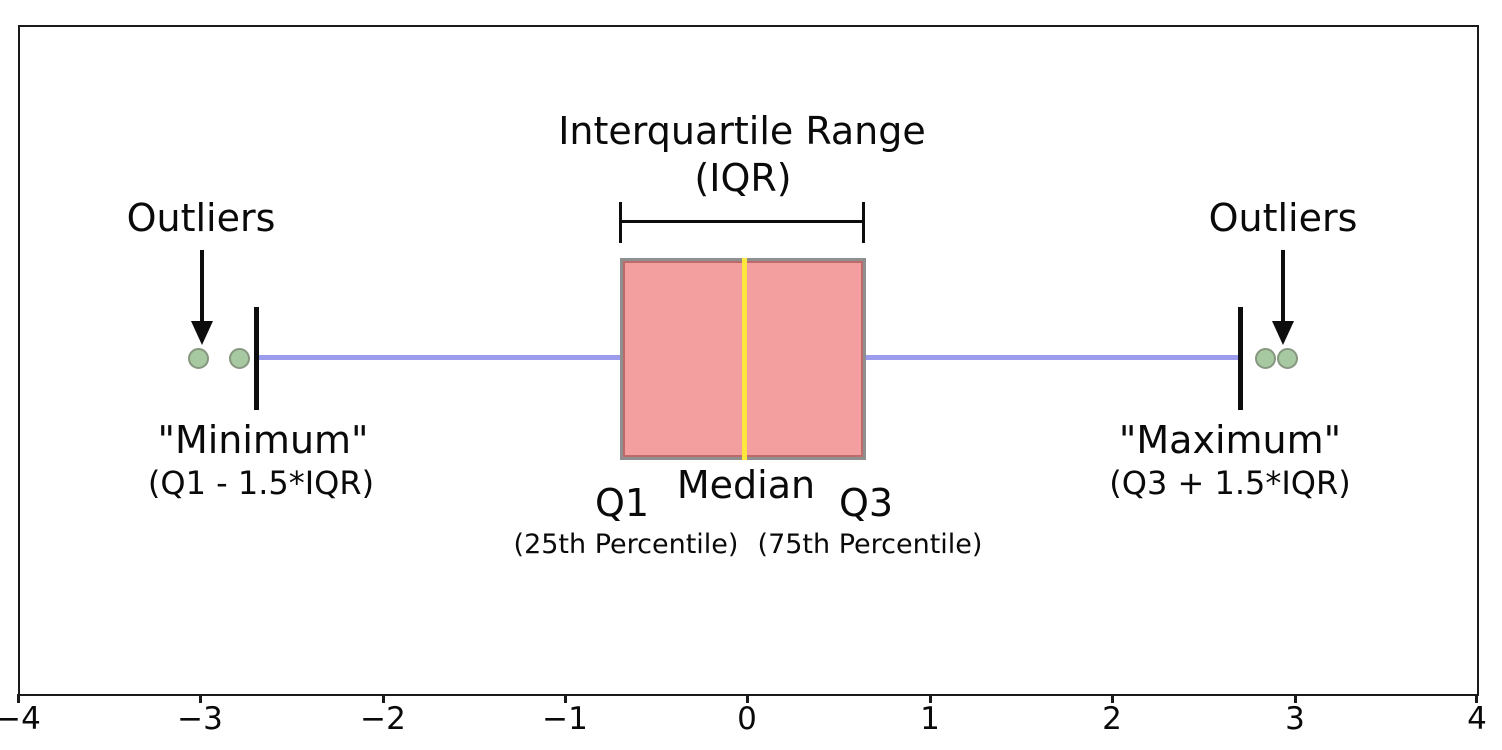  What do you see at coordinates (1477, 719) in the screenshot?
I see `x-tick-label: 4` at bounding box center [1477, 719].